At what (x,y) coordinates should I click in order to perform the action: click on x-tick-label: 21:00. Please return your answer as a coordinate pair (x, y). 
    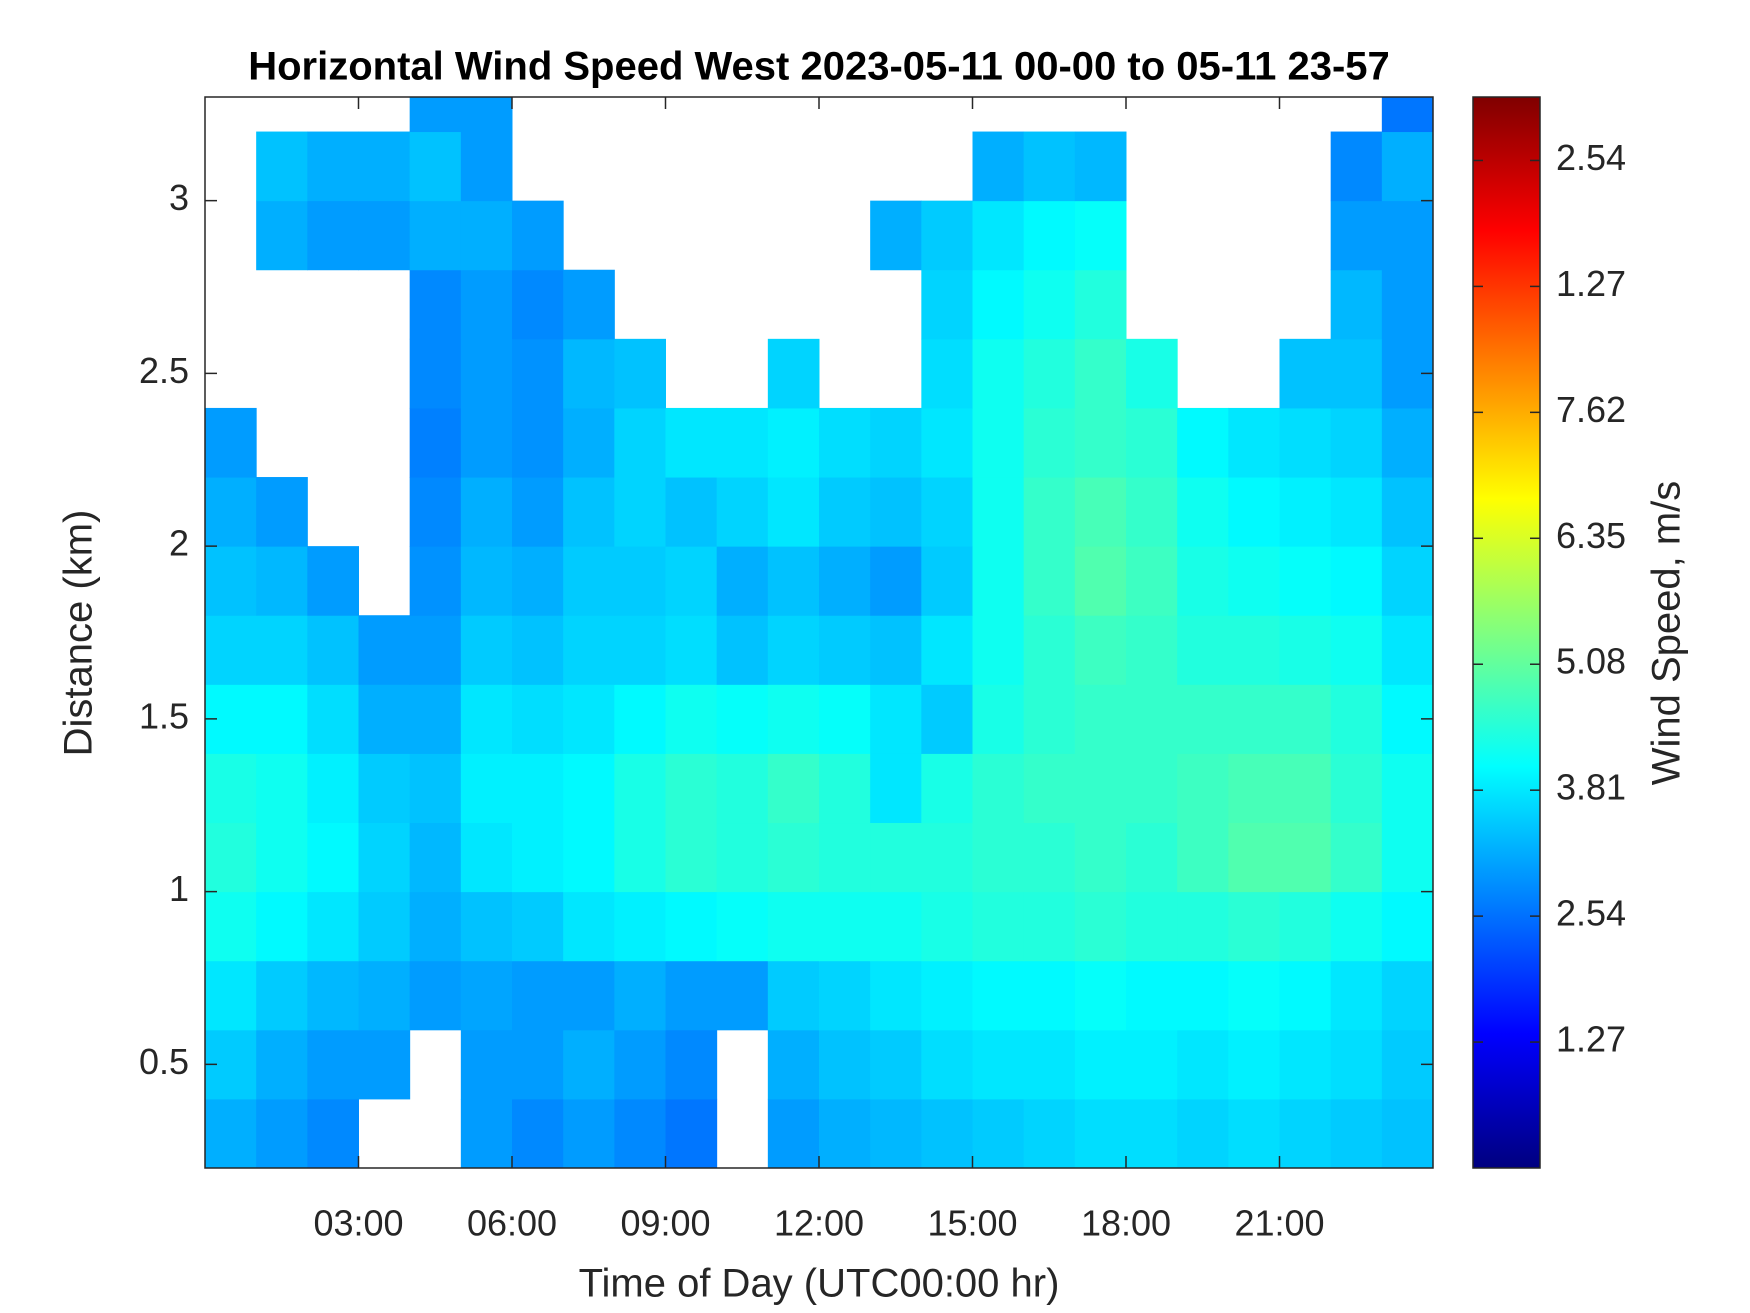
    Looking at the image, I should click on (1279, 1223).